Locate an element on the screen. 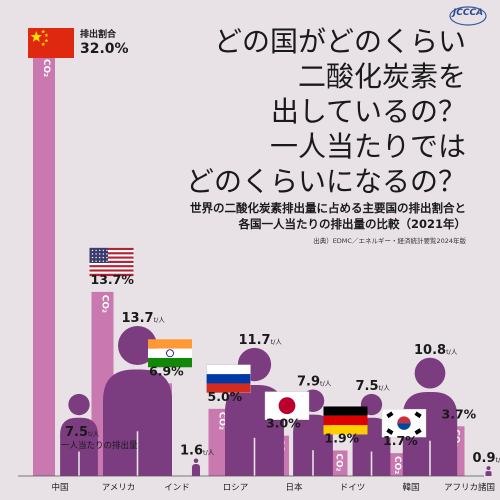 This screenshot has width=500, height=500. category-label: ドイツ is located at coordinates (353, 488).